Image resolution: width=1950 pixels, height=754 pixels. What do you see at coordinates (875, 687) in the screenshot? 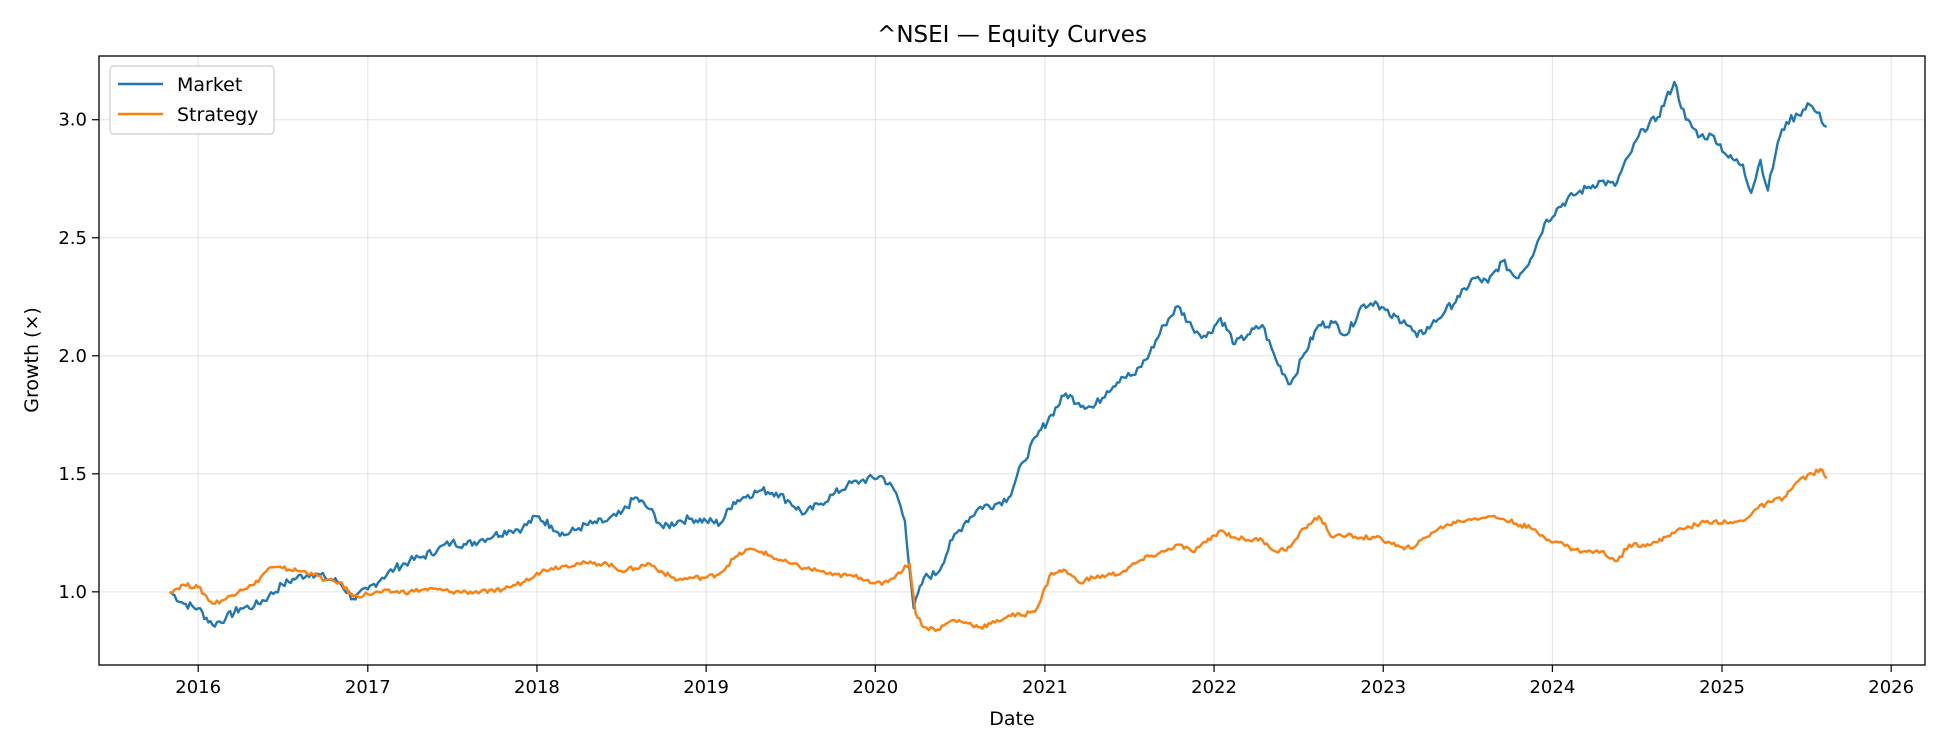
I see `x-tick-label: 2020` at bounding box center [875, 687].